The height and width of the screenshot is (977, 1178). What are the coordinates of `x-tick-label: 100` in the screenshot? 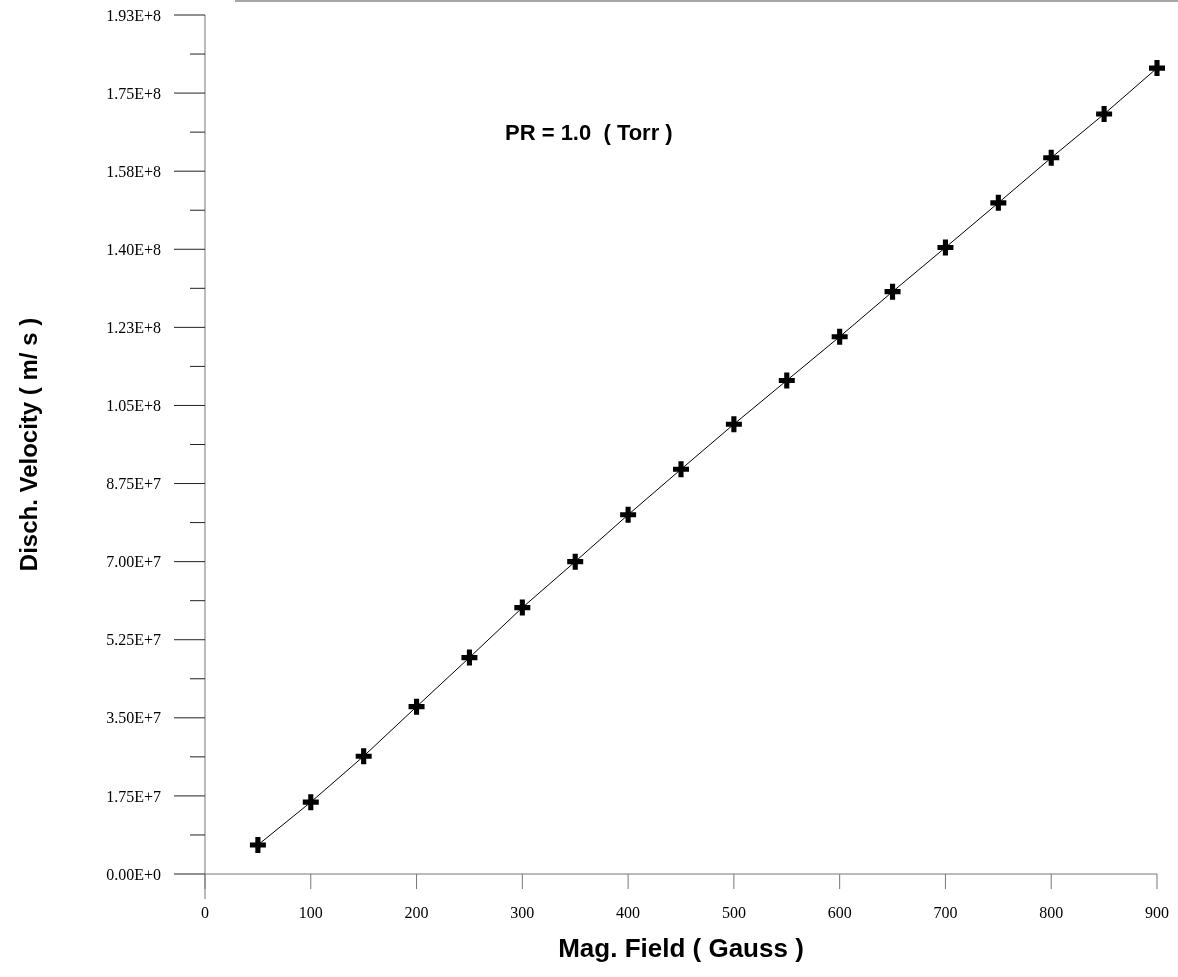 It's located at (310, 912).